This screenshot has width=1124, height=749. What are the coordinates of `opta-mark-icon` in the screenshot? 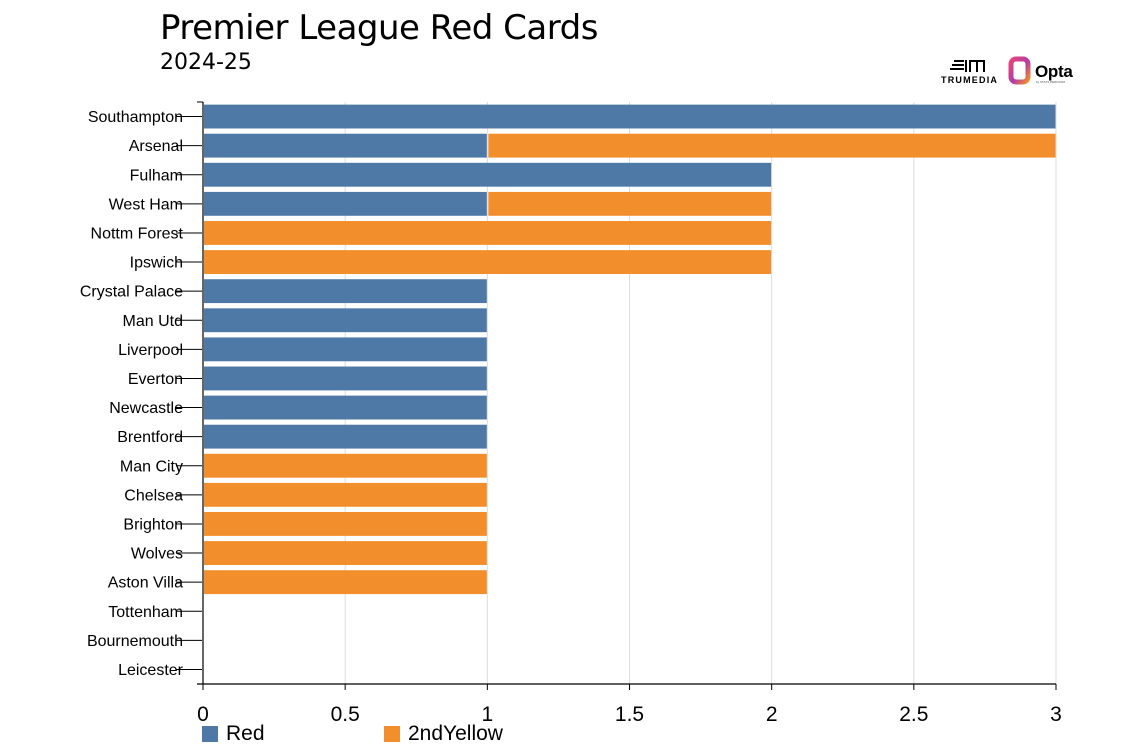 It's located at (1019, 70).